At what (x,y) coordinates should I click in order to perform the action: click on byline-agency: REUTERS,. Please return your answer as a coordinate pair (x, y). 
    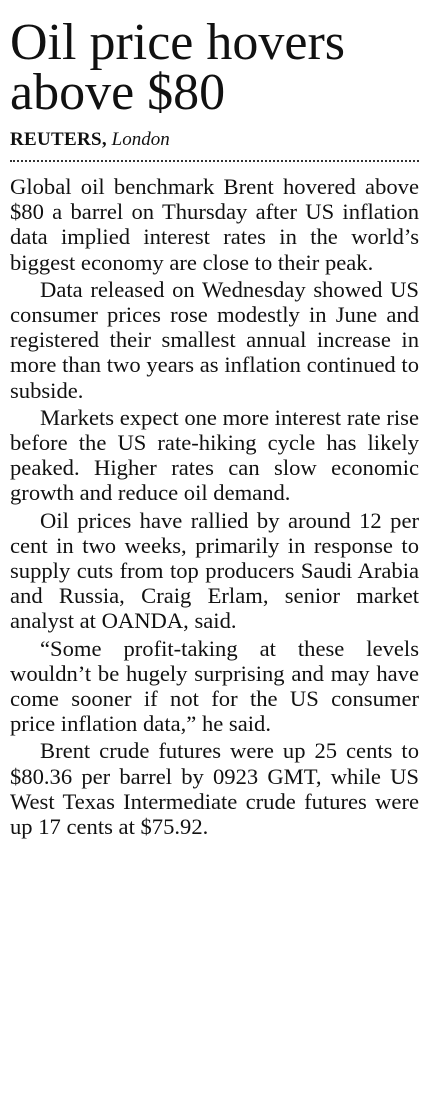
    Looking at the image, I should click on (58, 139).